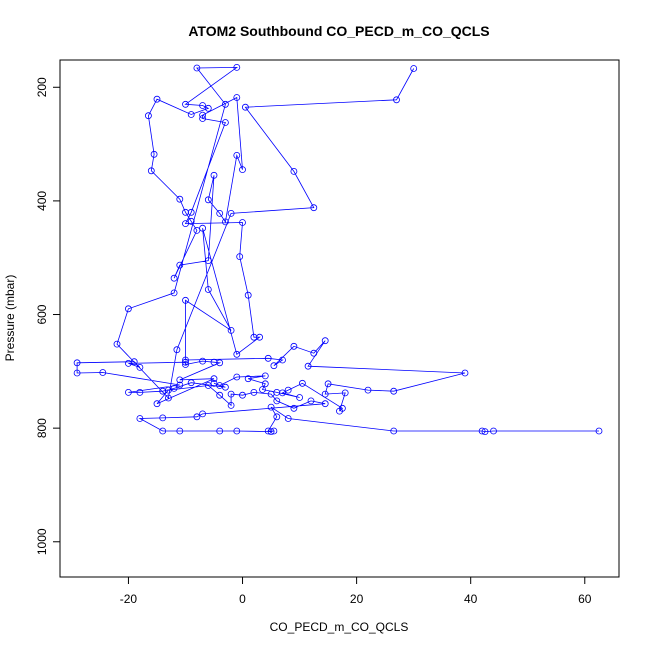 The height and width of the screenshot is (650, 650). I want to click on x-axis: -20 0 20 40 60, so click(356, 591).